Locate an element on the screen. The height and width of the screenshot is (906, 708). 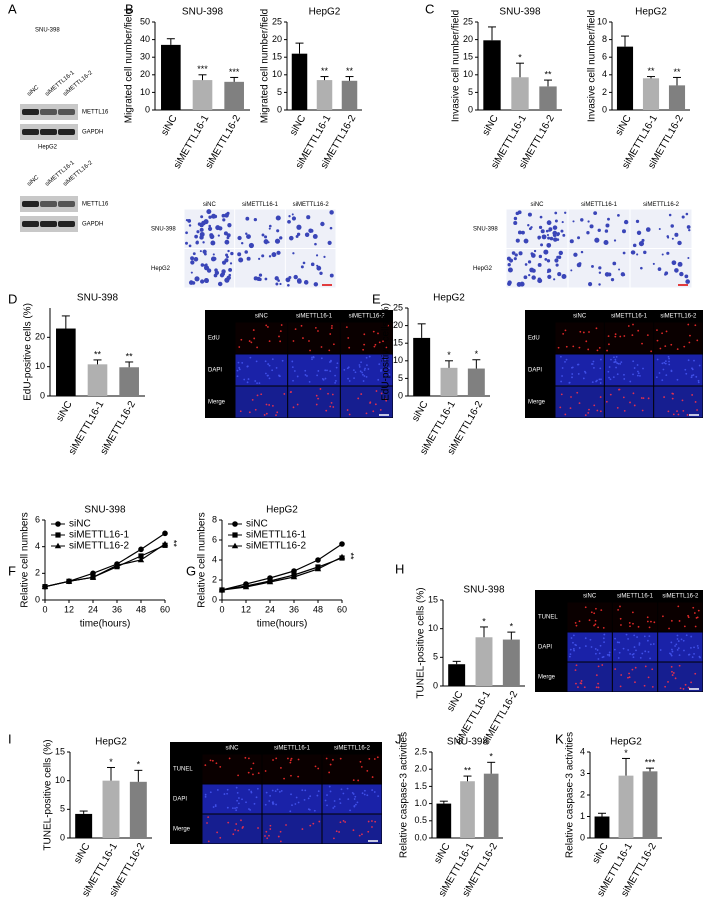
y-tick-label: 6 is located at coordinates (214, 539).